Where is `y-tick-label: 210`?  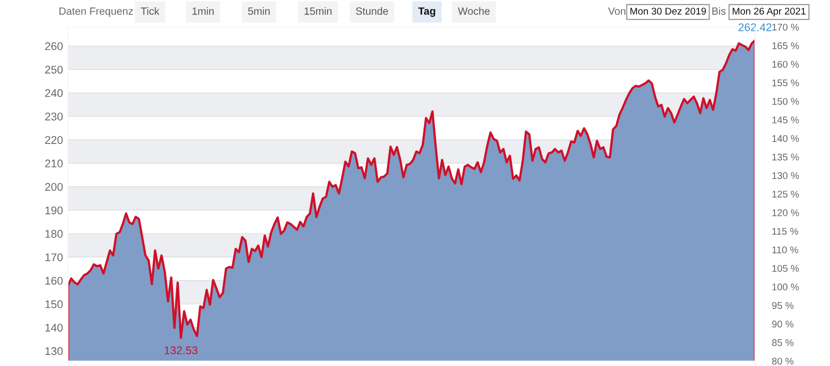 y-tick-label: 210 is located at coordinates (54, 164).